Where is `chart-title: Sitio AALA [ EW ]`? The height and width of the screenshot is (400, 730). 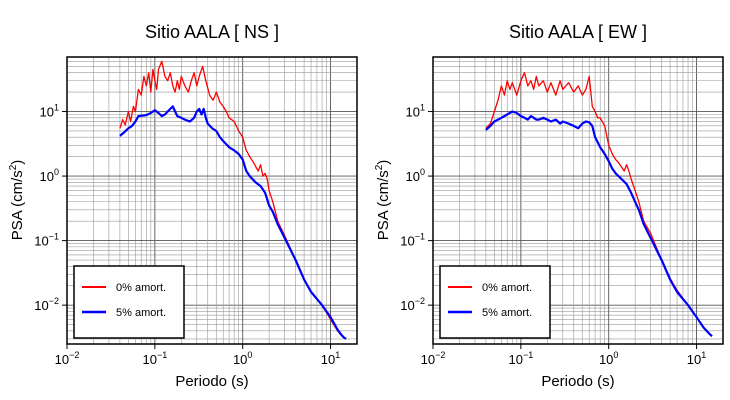 chart-title: Sitio AALA [ EW ] is located at coordinates (578, 32).